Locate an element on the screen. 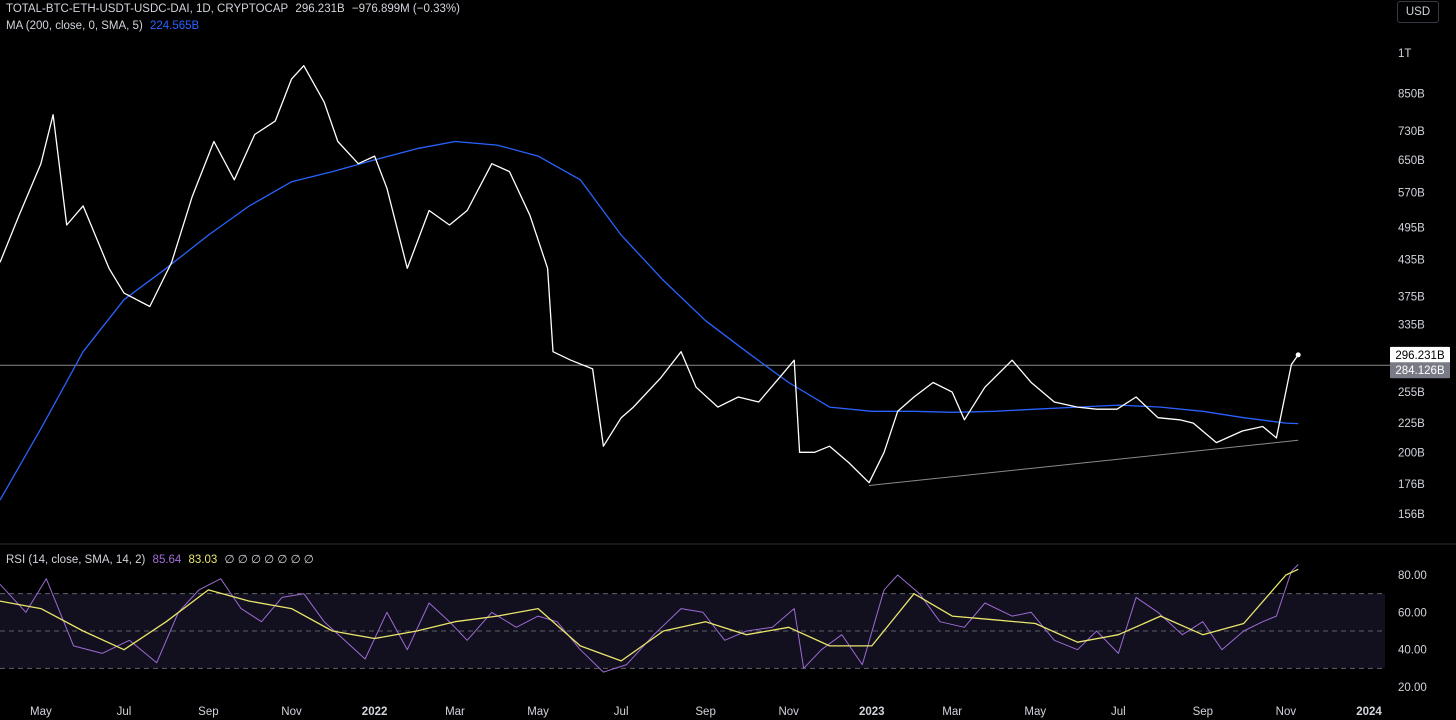  hline-price-badge-bg is located at coordinates (1420, 370).